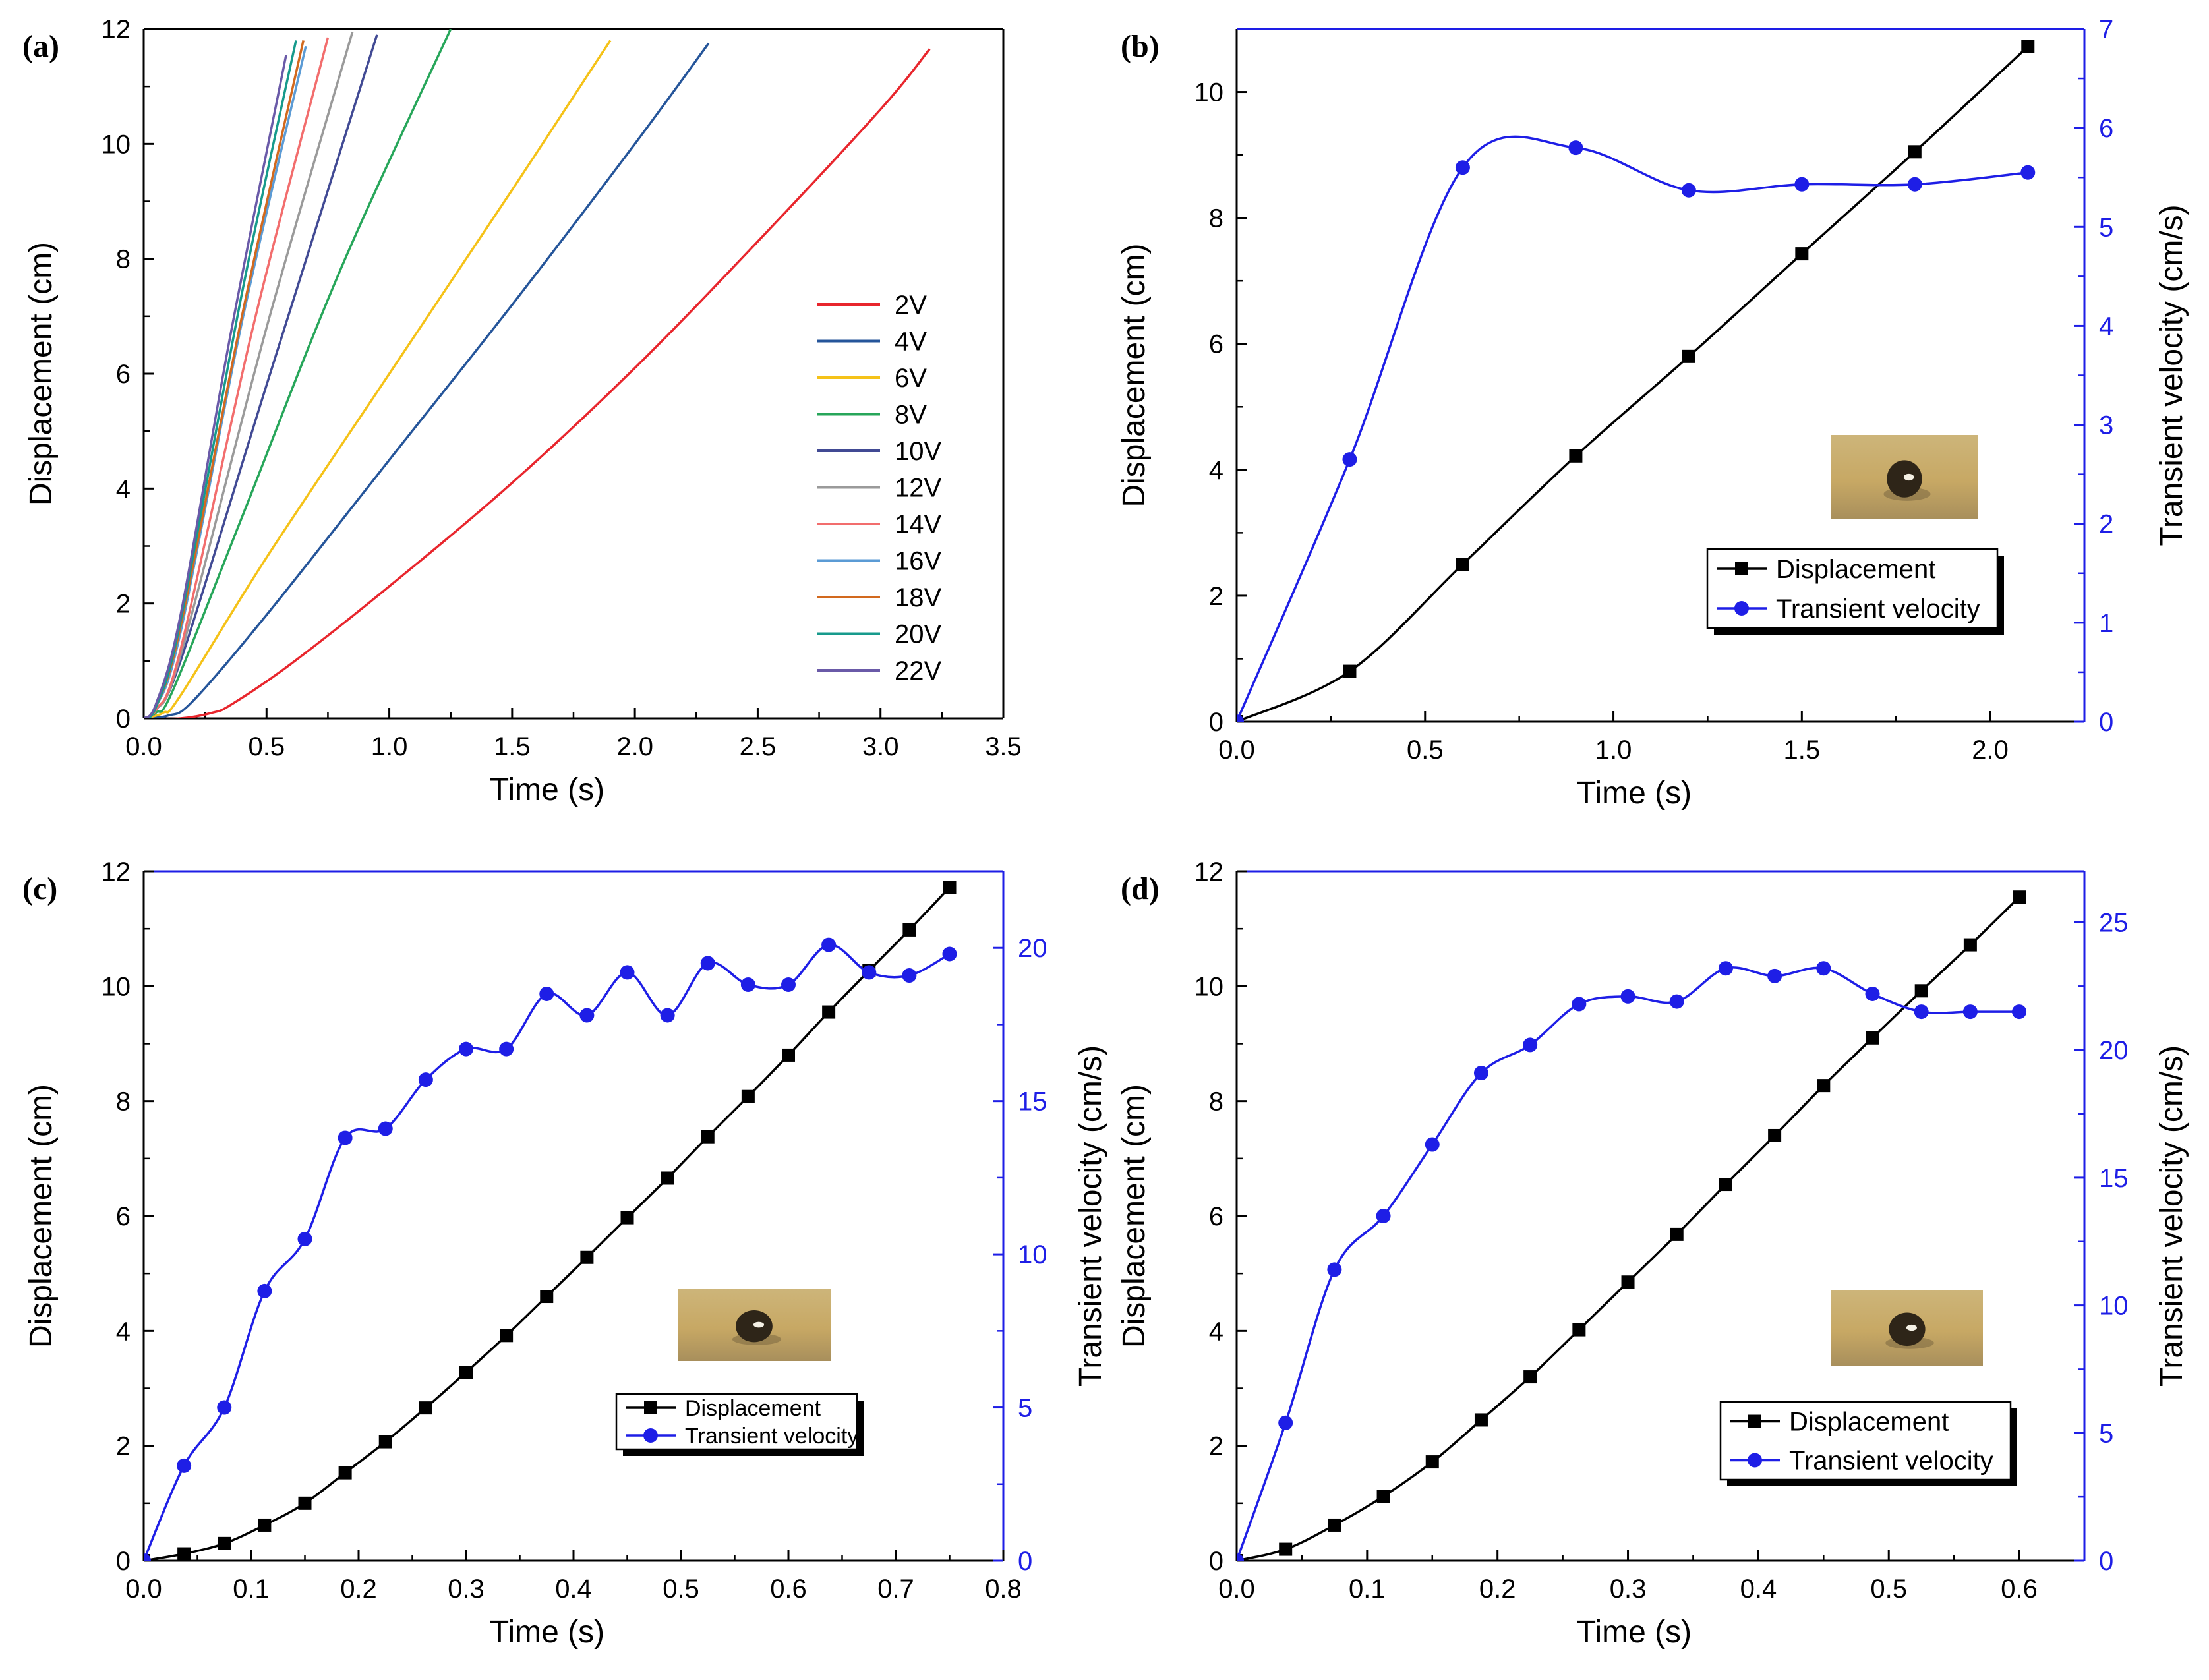 The image size is (2209, 1680). I want to click on series-2v, so click(538, 383).